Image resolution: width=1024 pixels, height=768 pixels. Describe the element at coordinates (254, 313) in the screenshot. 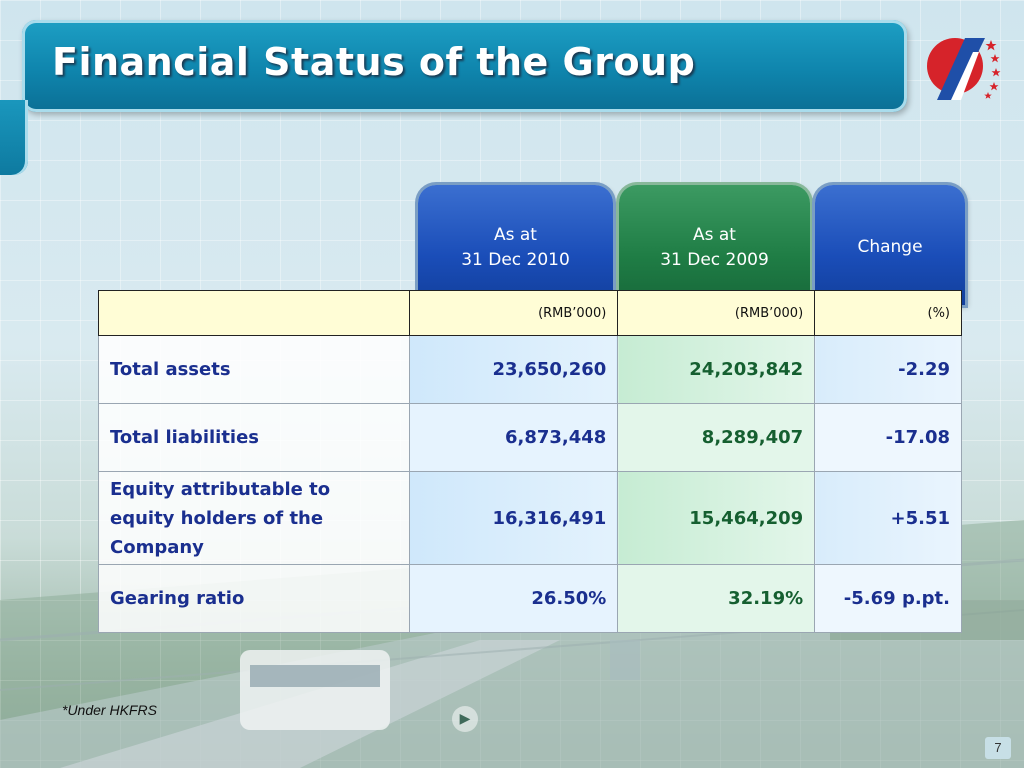

I see `units-row-blank` at that location.